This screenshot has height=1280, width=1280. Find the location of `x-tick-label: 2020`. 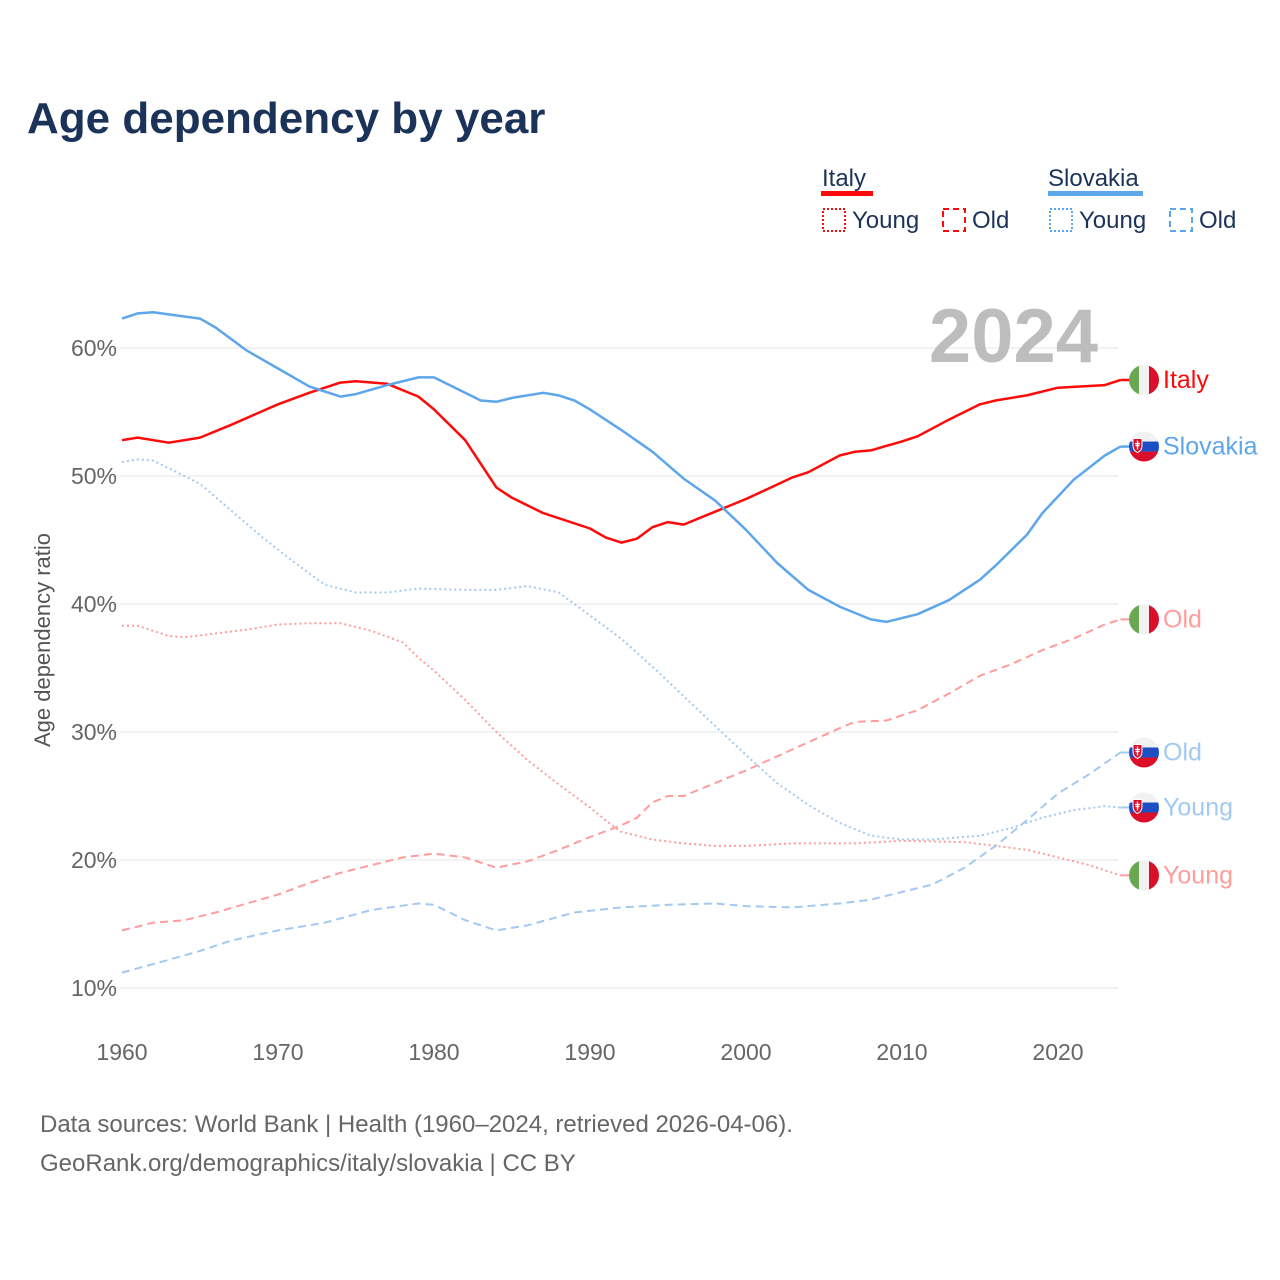

x-tick-label: 2020 is located at coordinates (1057, 1052).